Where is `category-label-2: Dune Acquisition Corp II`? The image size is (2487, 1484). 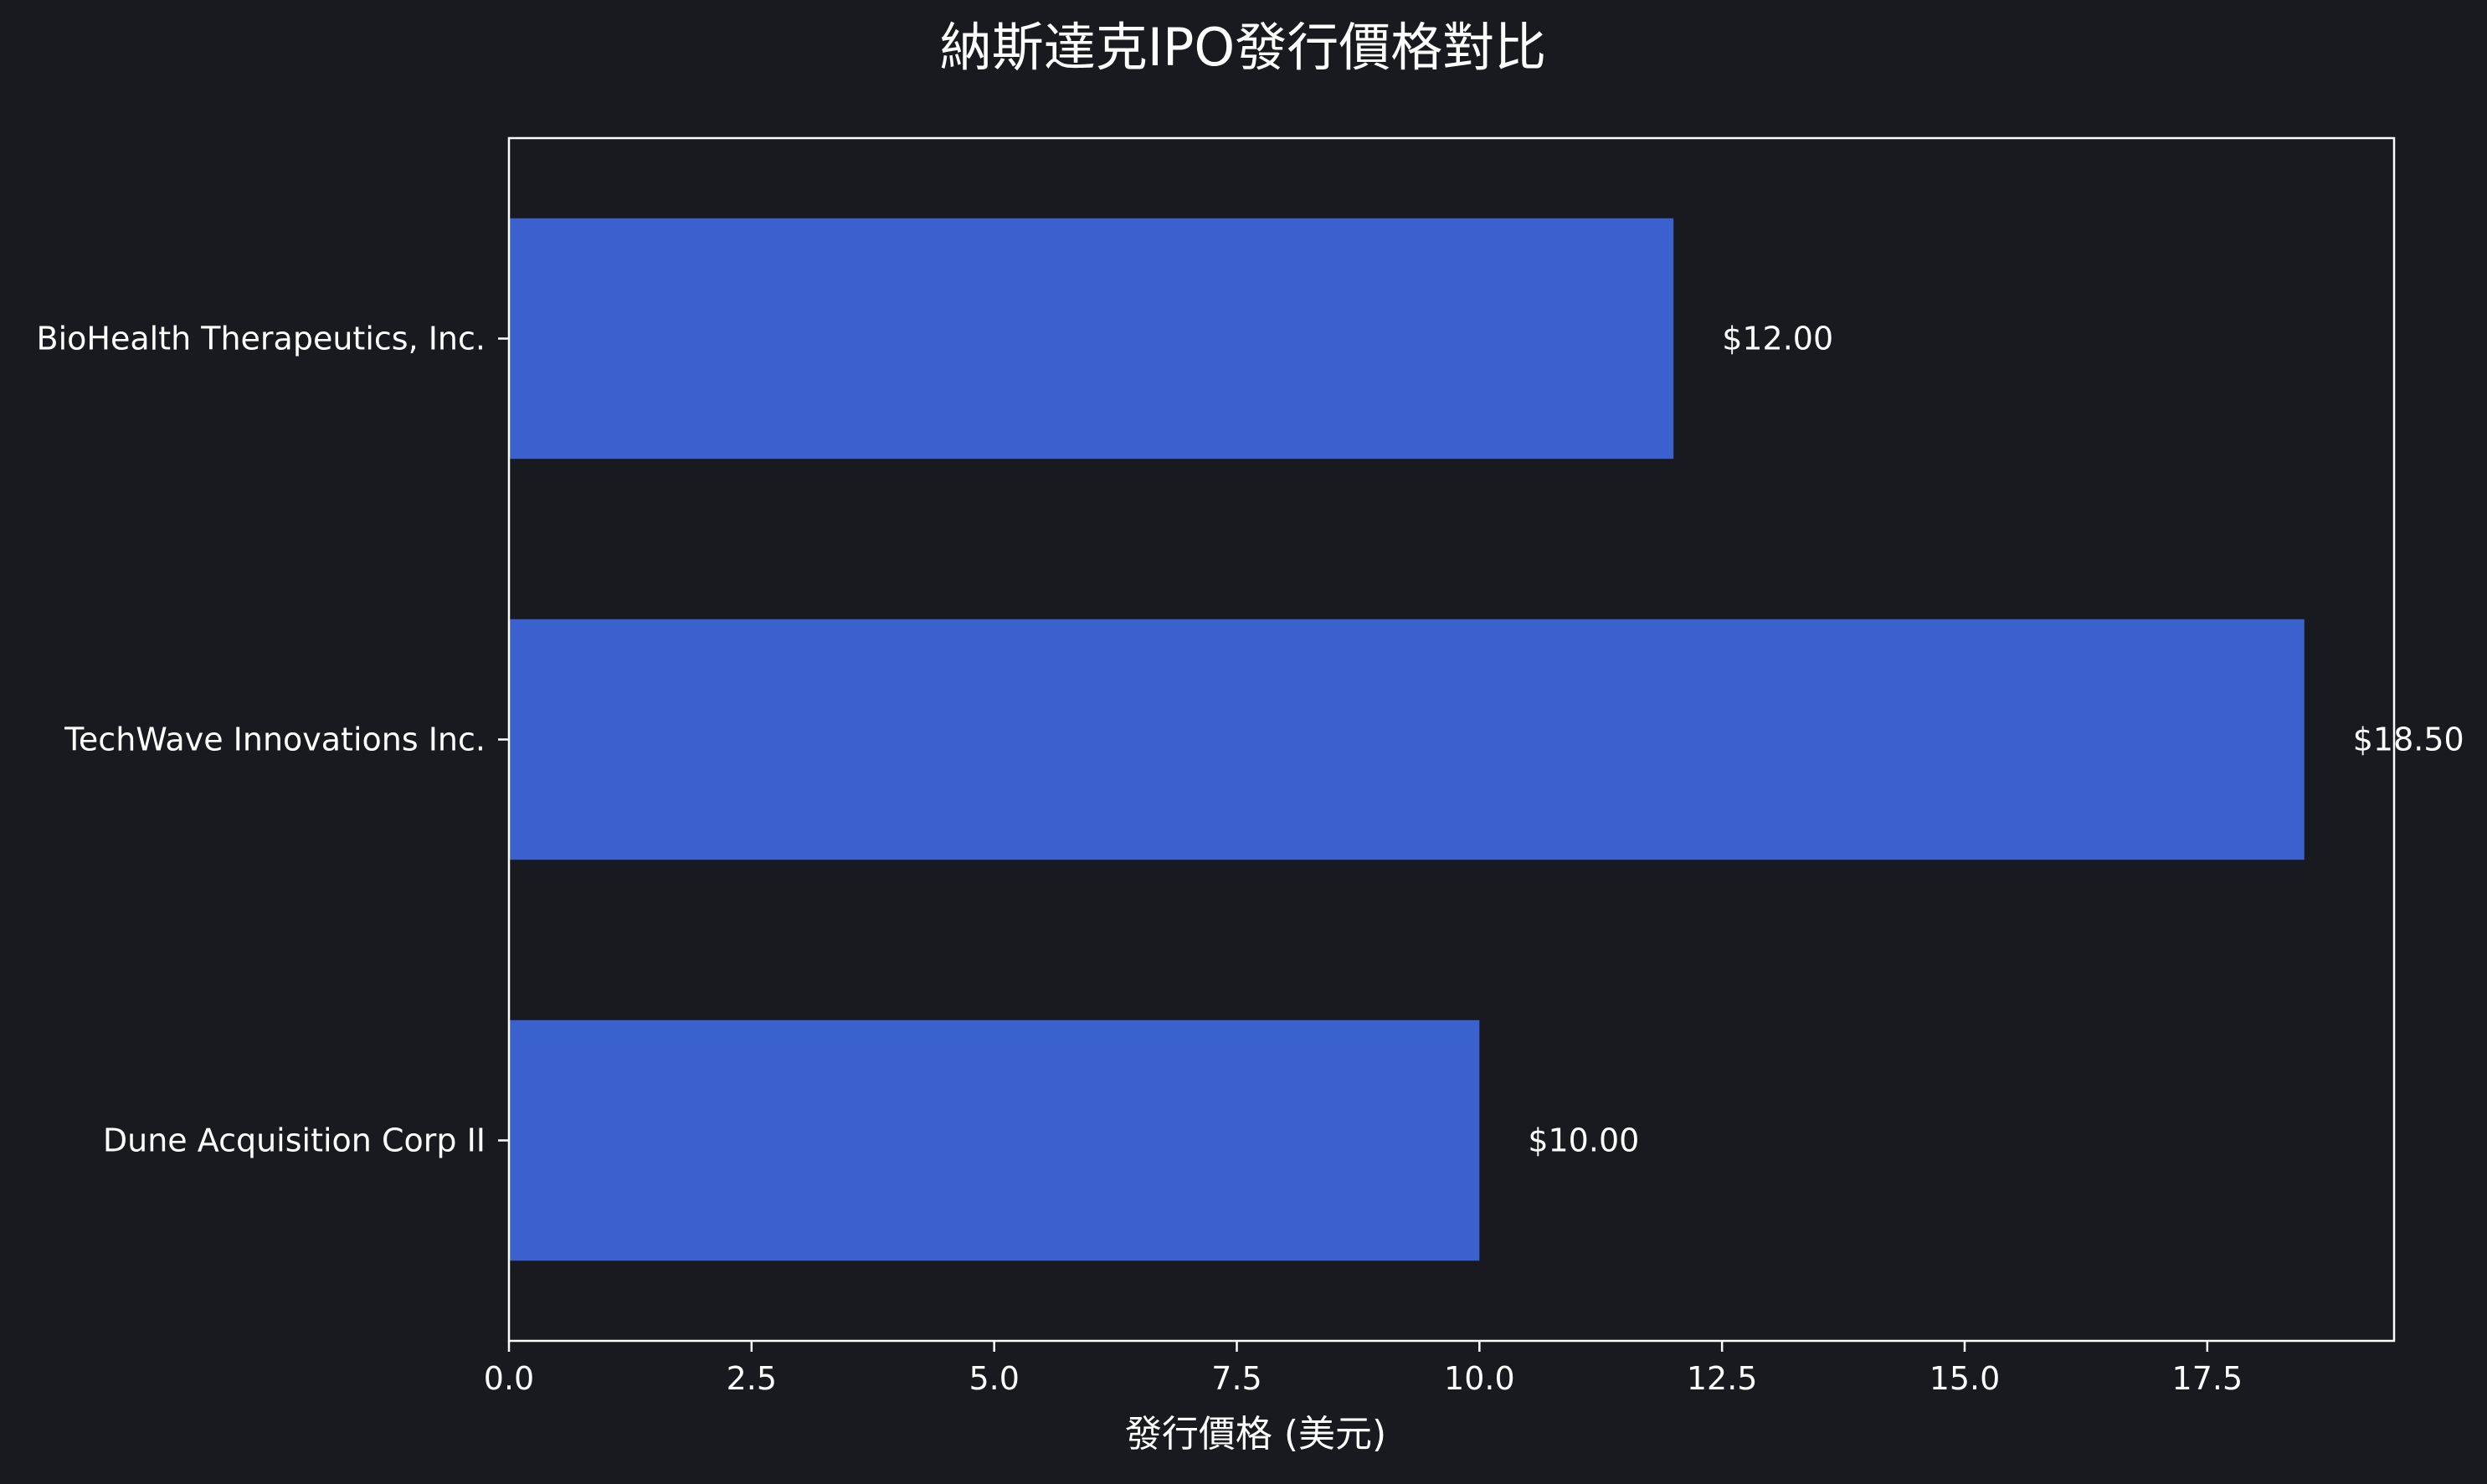
category-label-2: Dune Acquisition Corp II is located at coordinates (294, 1140).